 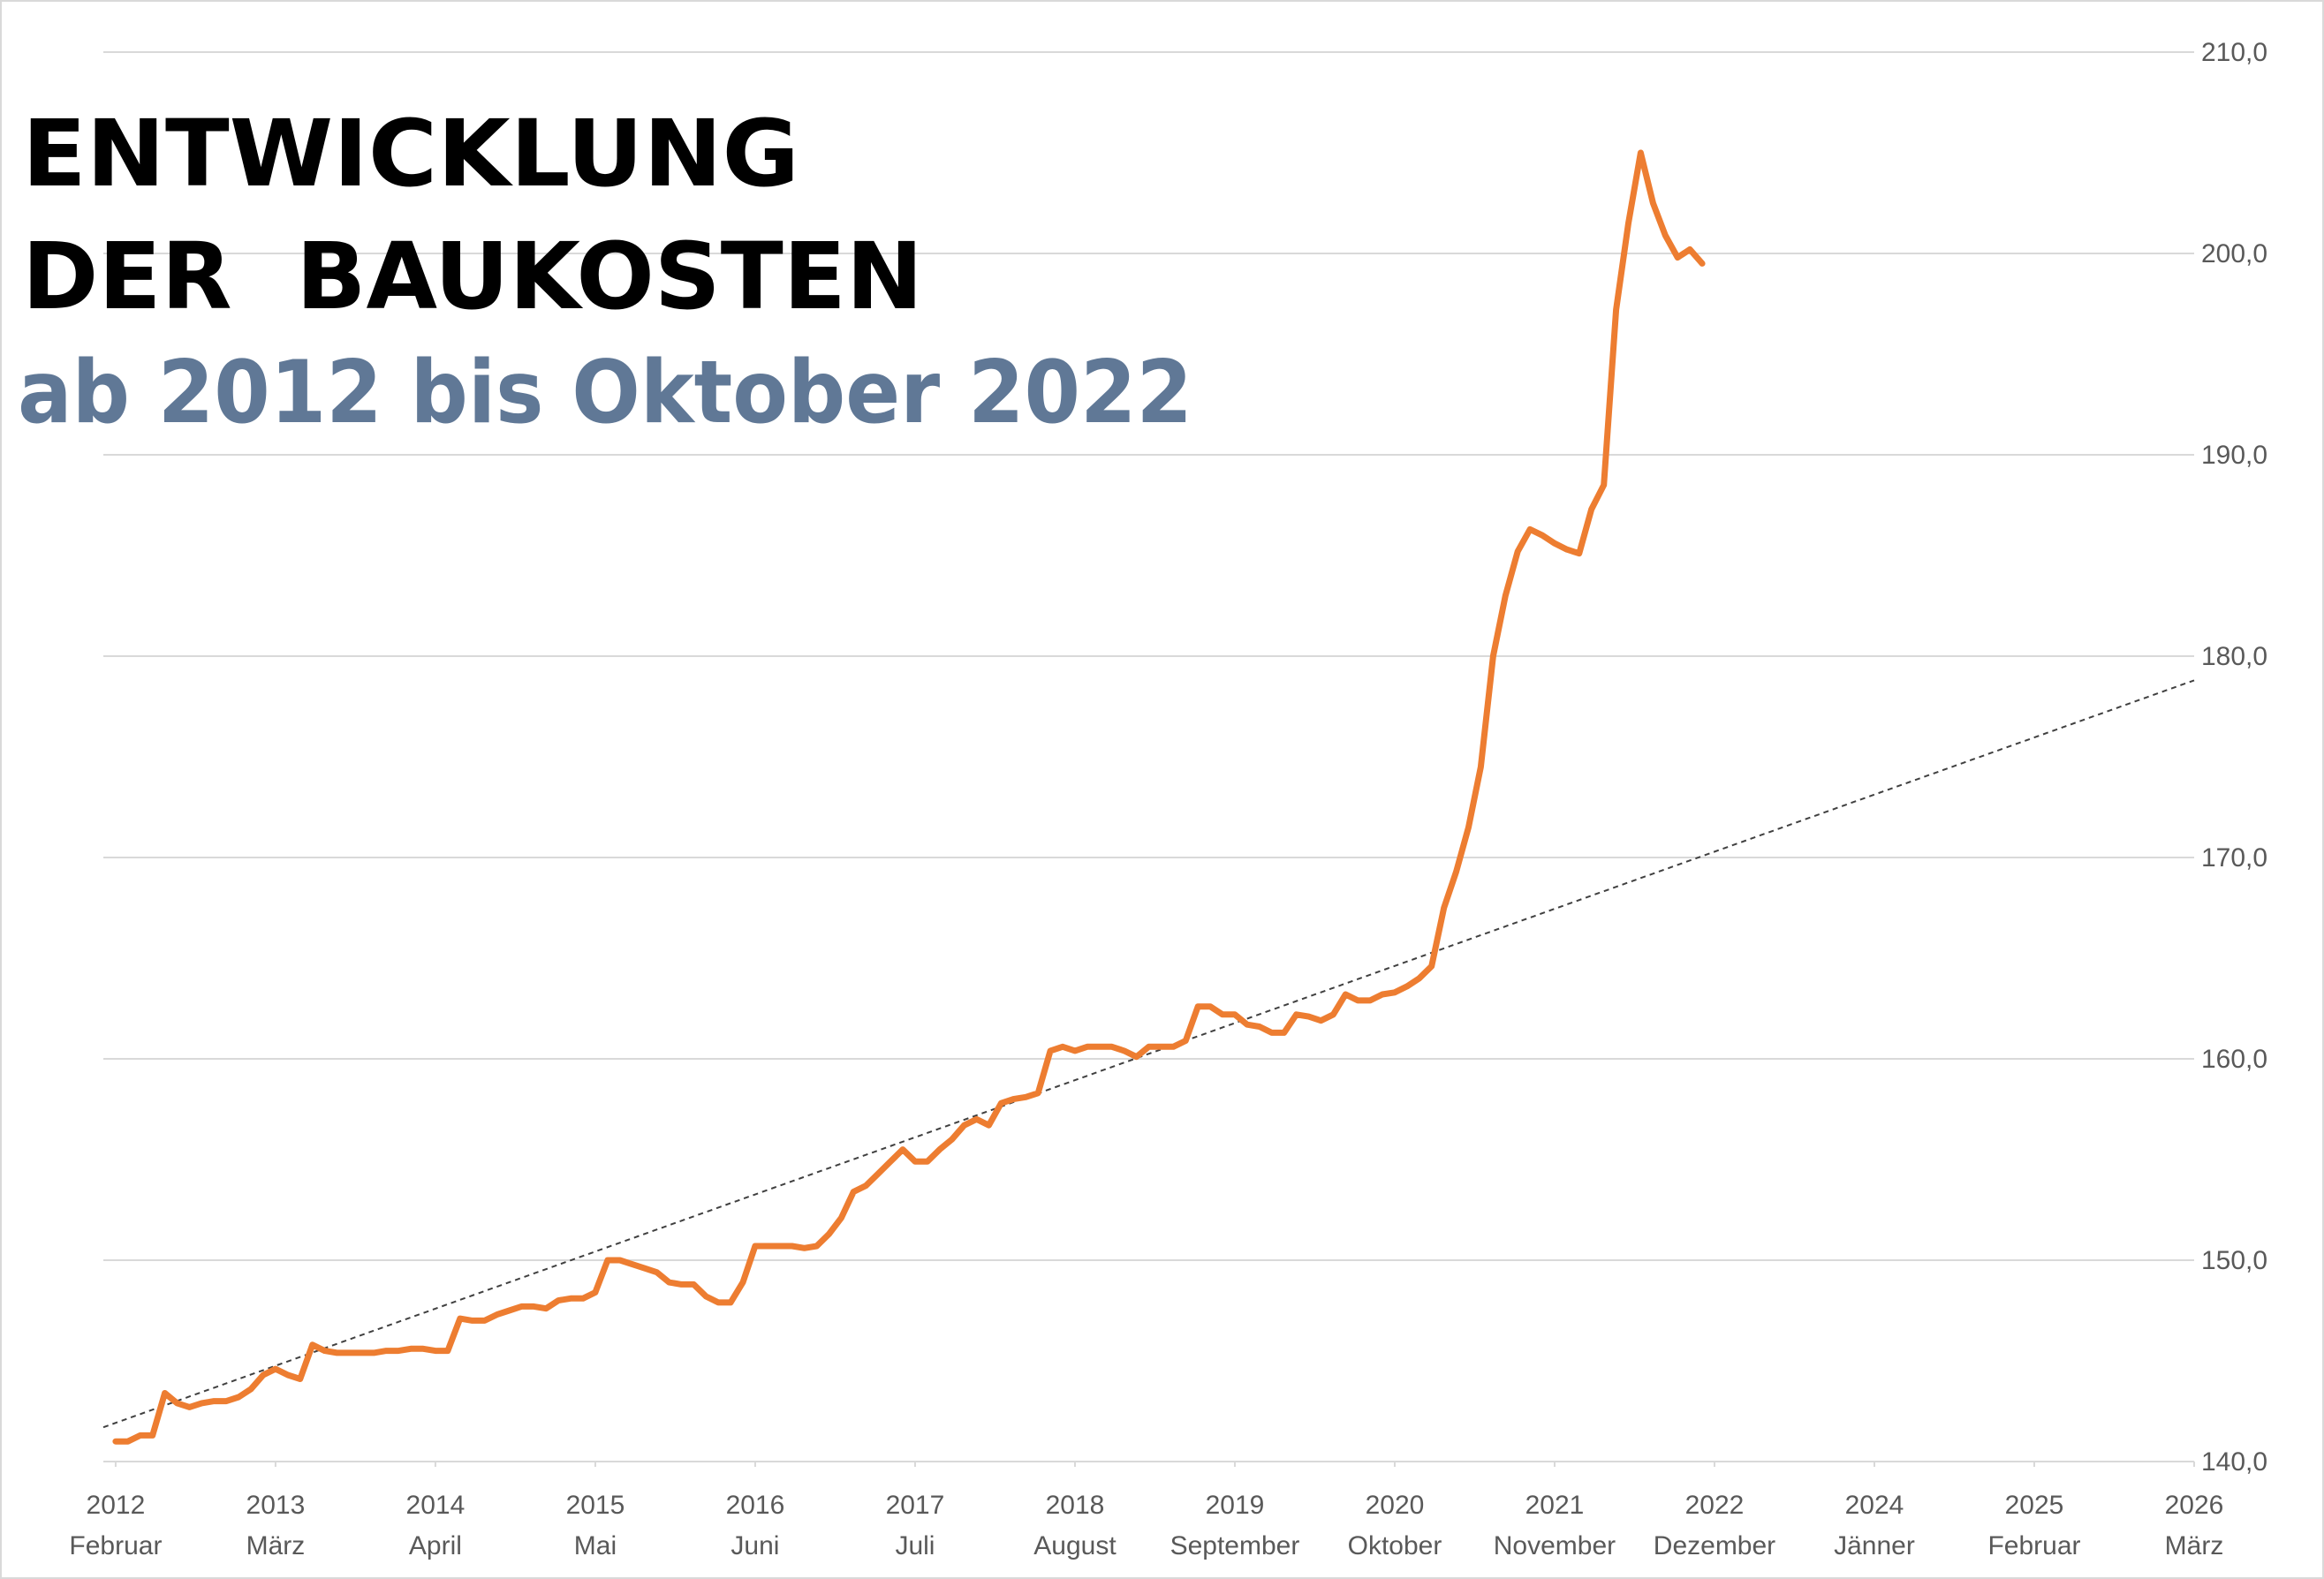 I want to click on x-tick-label: 2022, so click(x=1715, y=1505).